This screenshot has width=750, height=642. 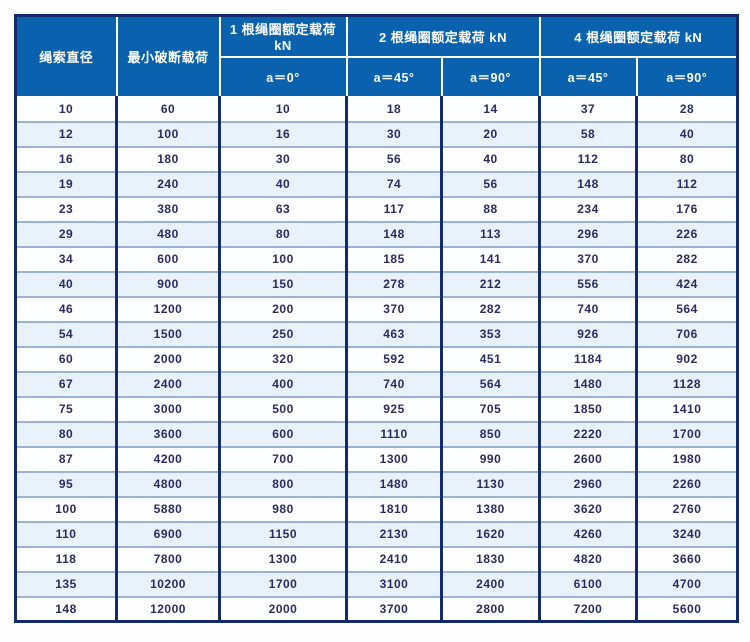 I want to click on table-cell: 118, so click(x=66, y=558).